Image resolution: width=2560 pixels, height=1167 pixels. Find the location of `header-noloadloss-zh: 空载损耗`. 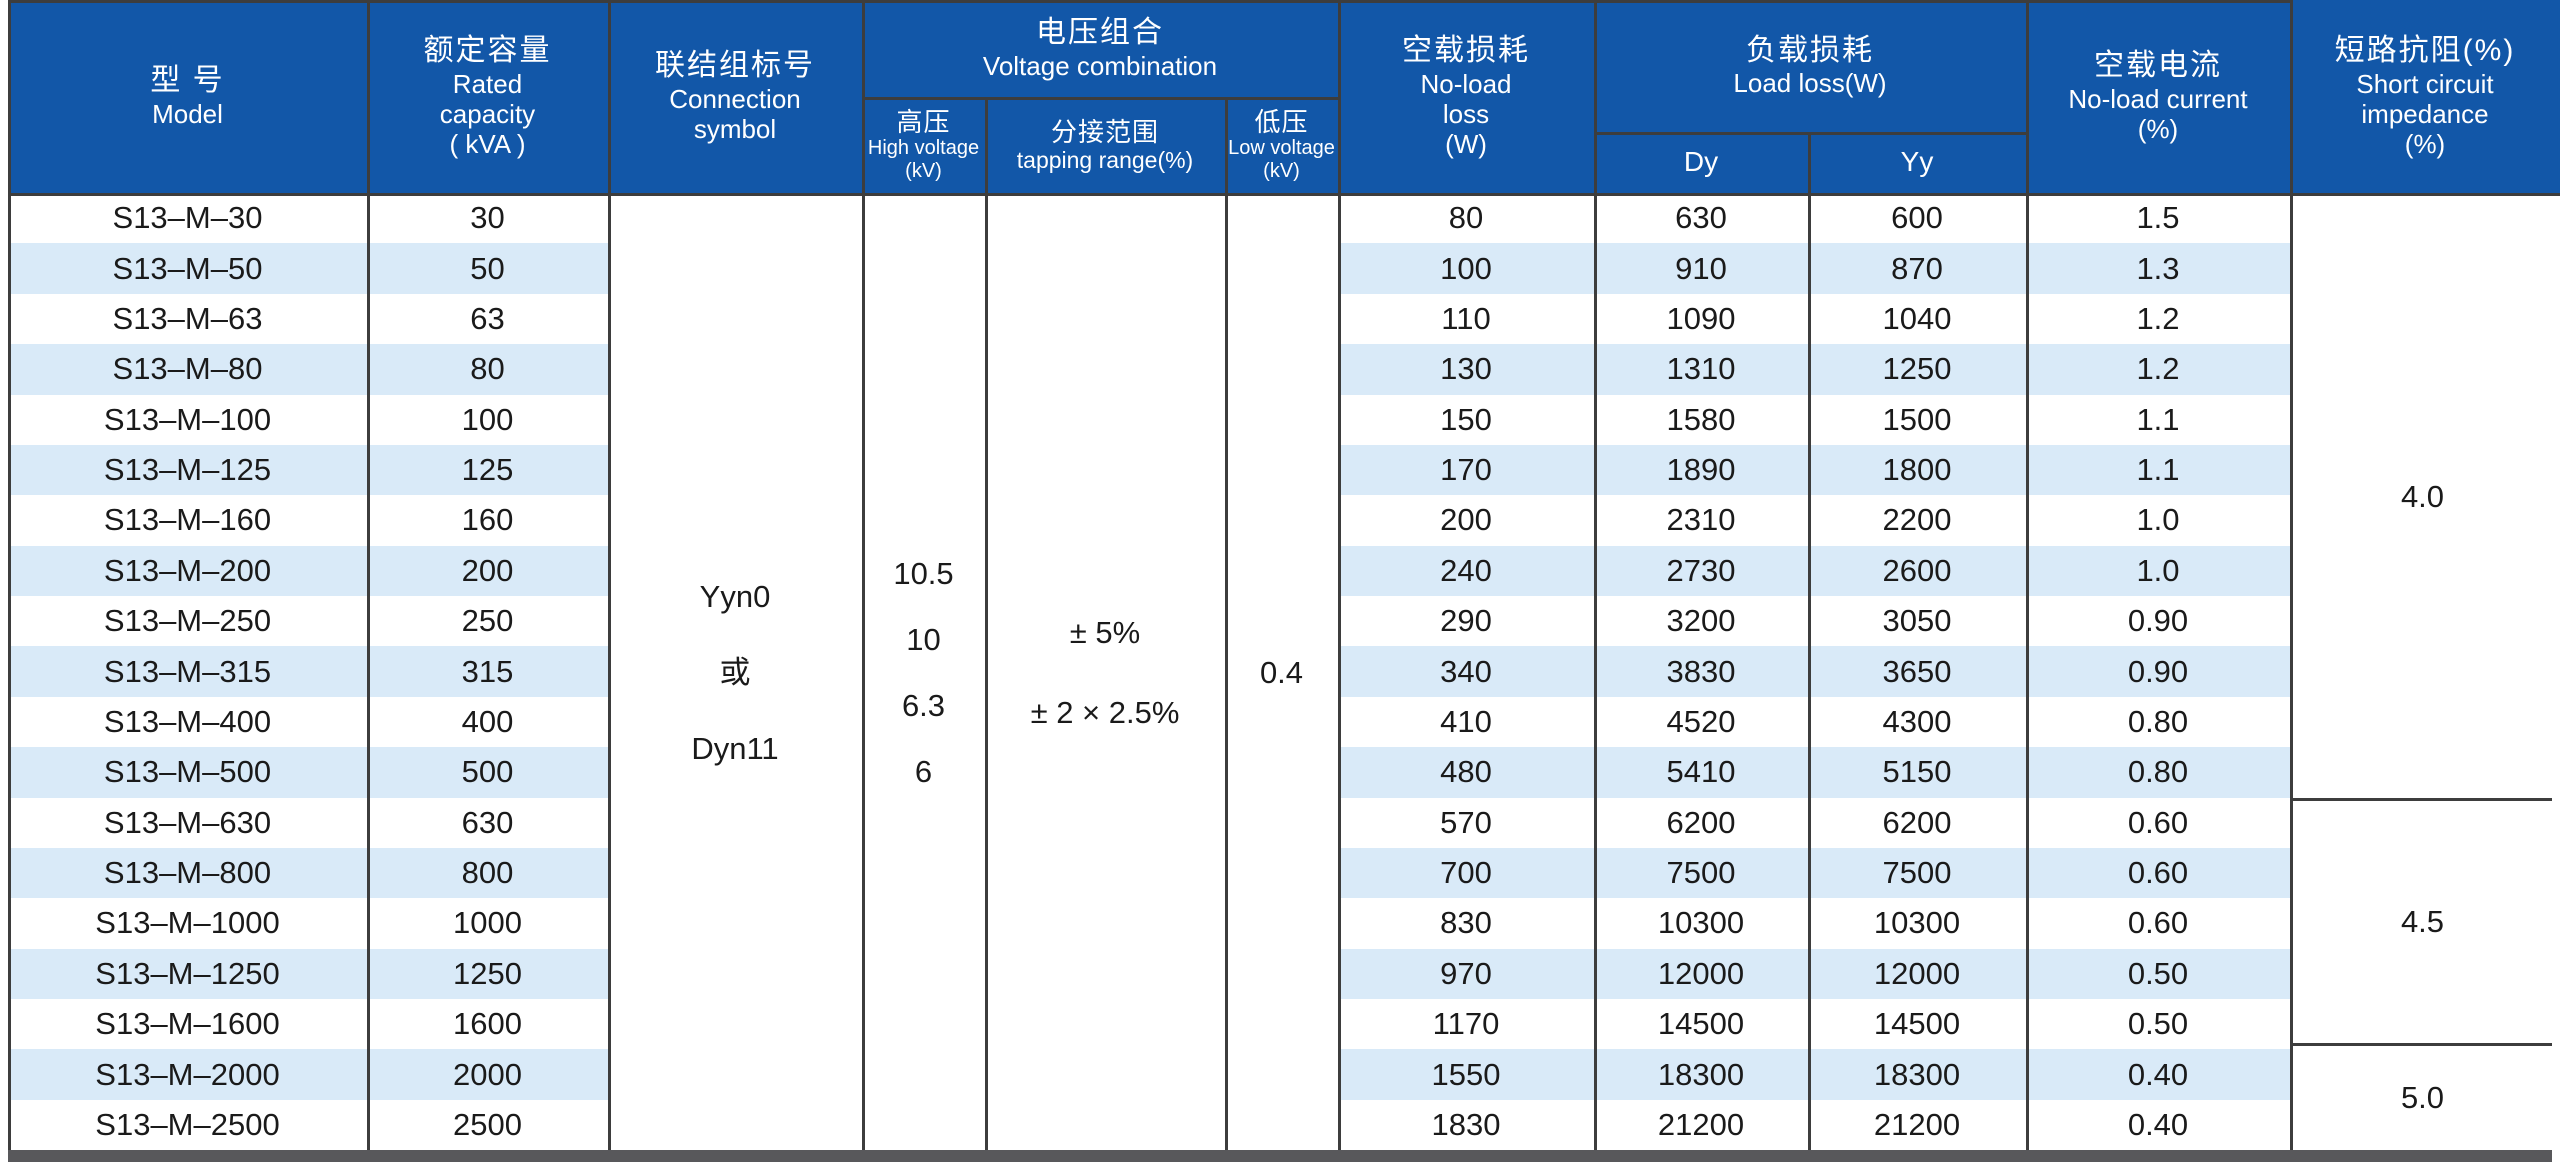

header-noloadloss-zh: 空载损耗 is located at coordinates (1466, 50).